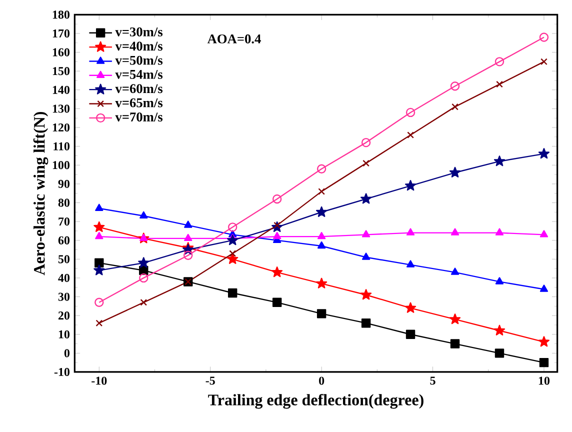 This screenshot has height=432, width=572. Describe the element at coordinates (210, 380) in the screenshot. I see `x-tick-label: -5` at that location.